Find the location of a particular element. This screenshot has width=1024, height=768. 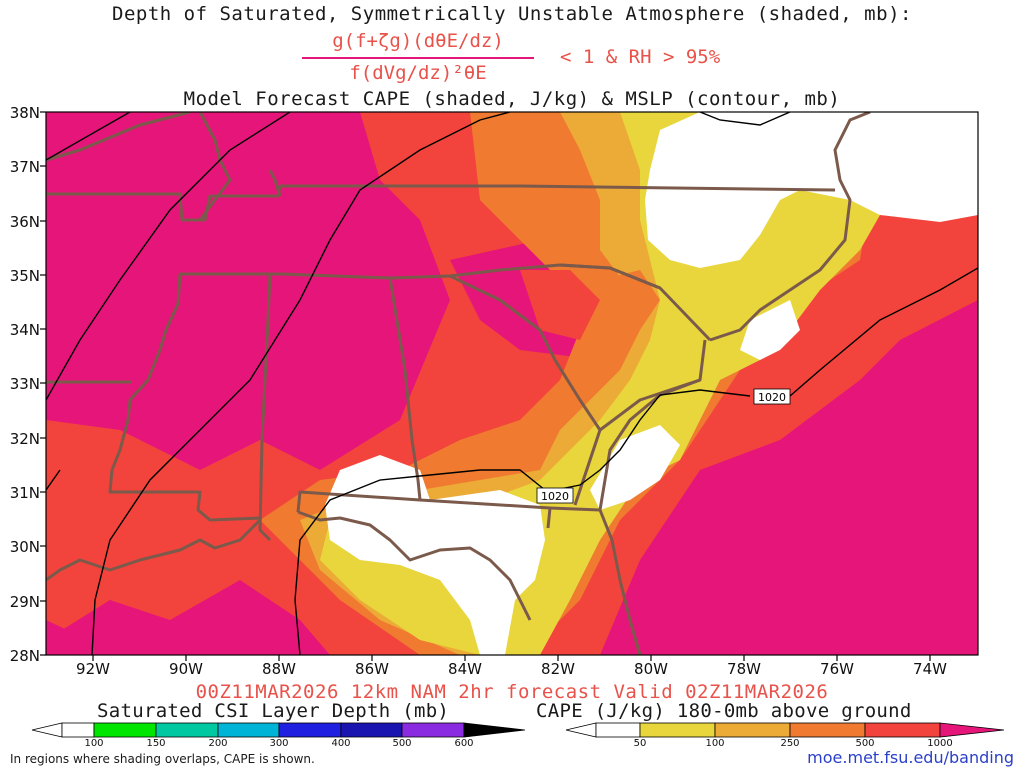

lon-label: 78W is located at coordinates (744, 669).